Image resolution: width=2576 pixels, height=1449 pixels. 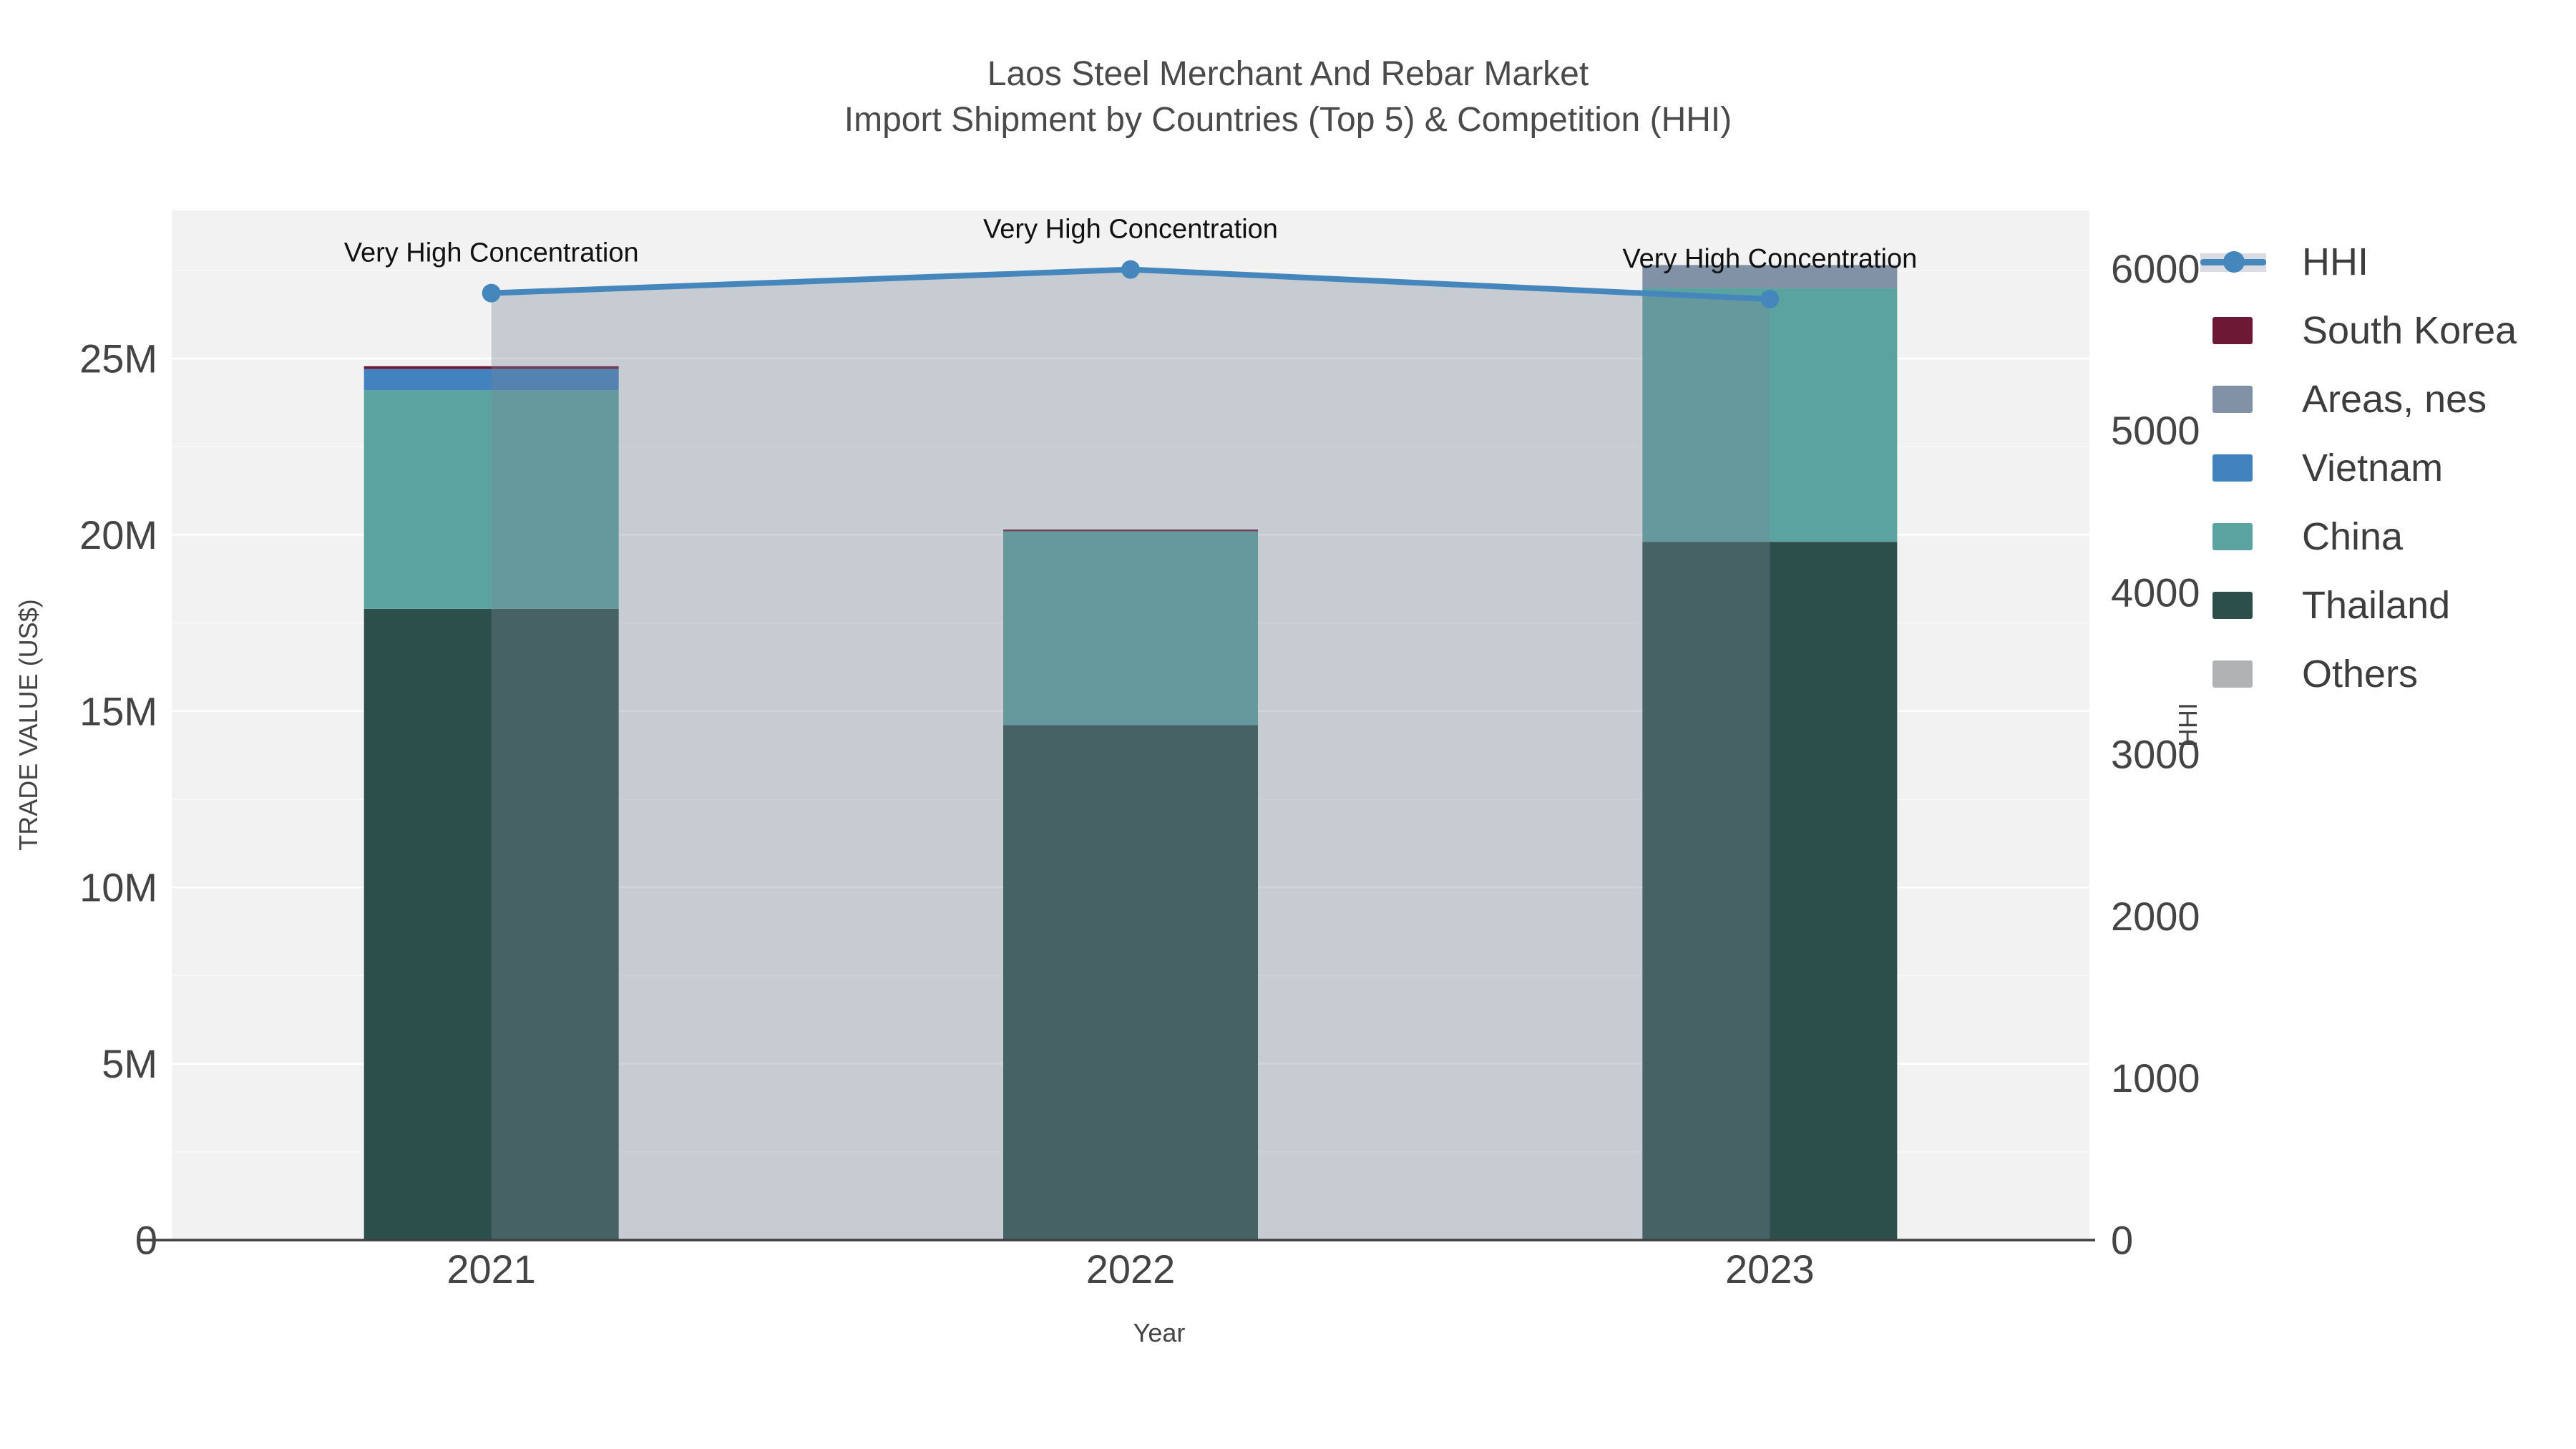 I want to click on legend-item-china: China, so click(x=2358, y=536).